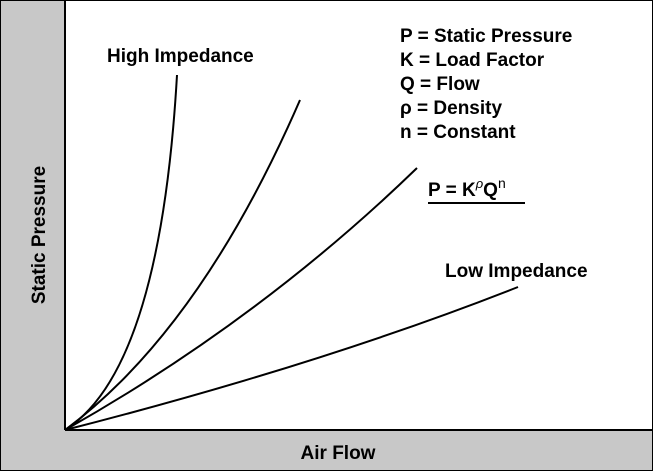  What do you see at coordinates (180, 56) in the screenshot?
I see `high-label: High Impedance` at bounding box center [180, 56].